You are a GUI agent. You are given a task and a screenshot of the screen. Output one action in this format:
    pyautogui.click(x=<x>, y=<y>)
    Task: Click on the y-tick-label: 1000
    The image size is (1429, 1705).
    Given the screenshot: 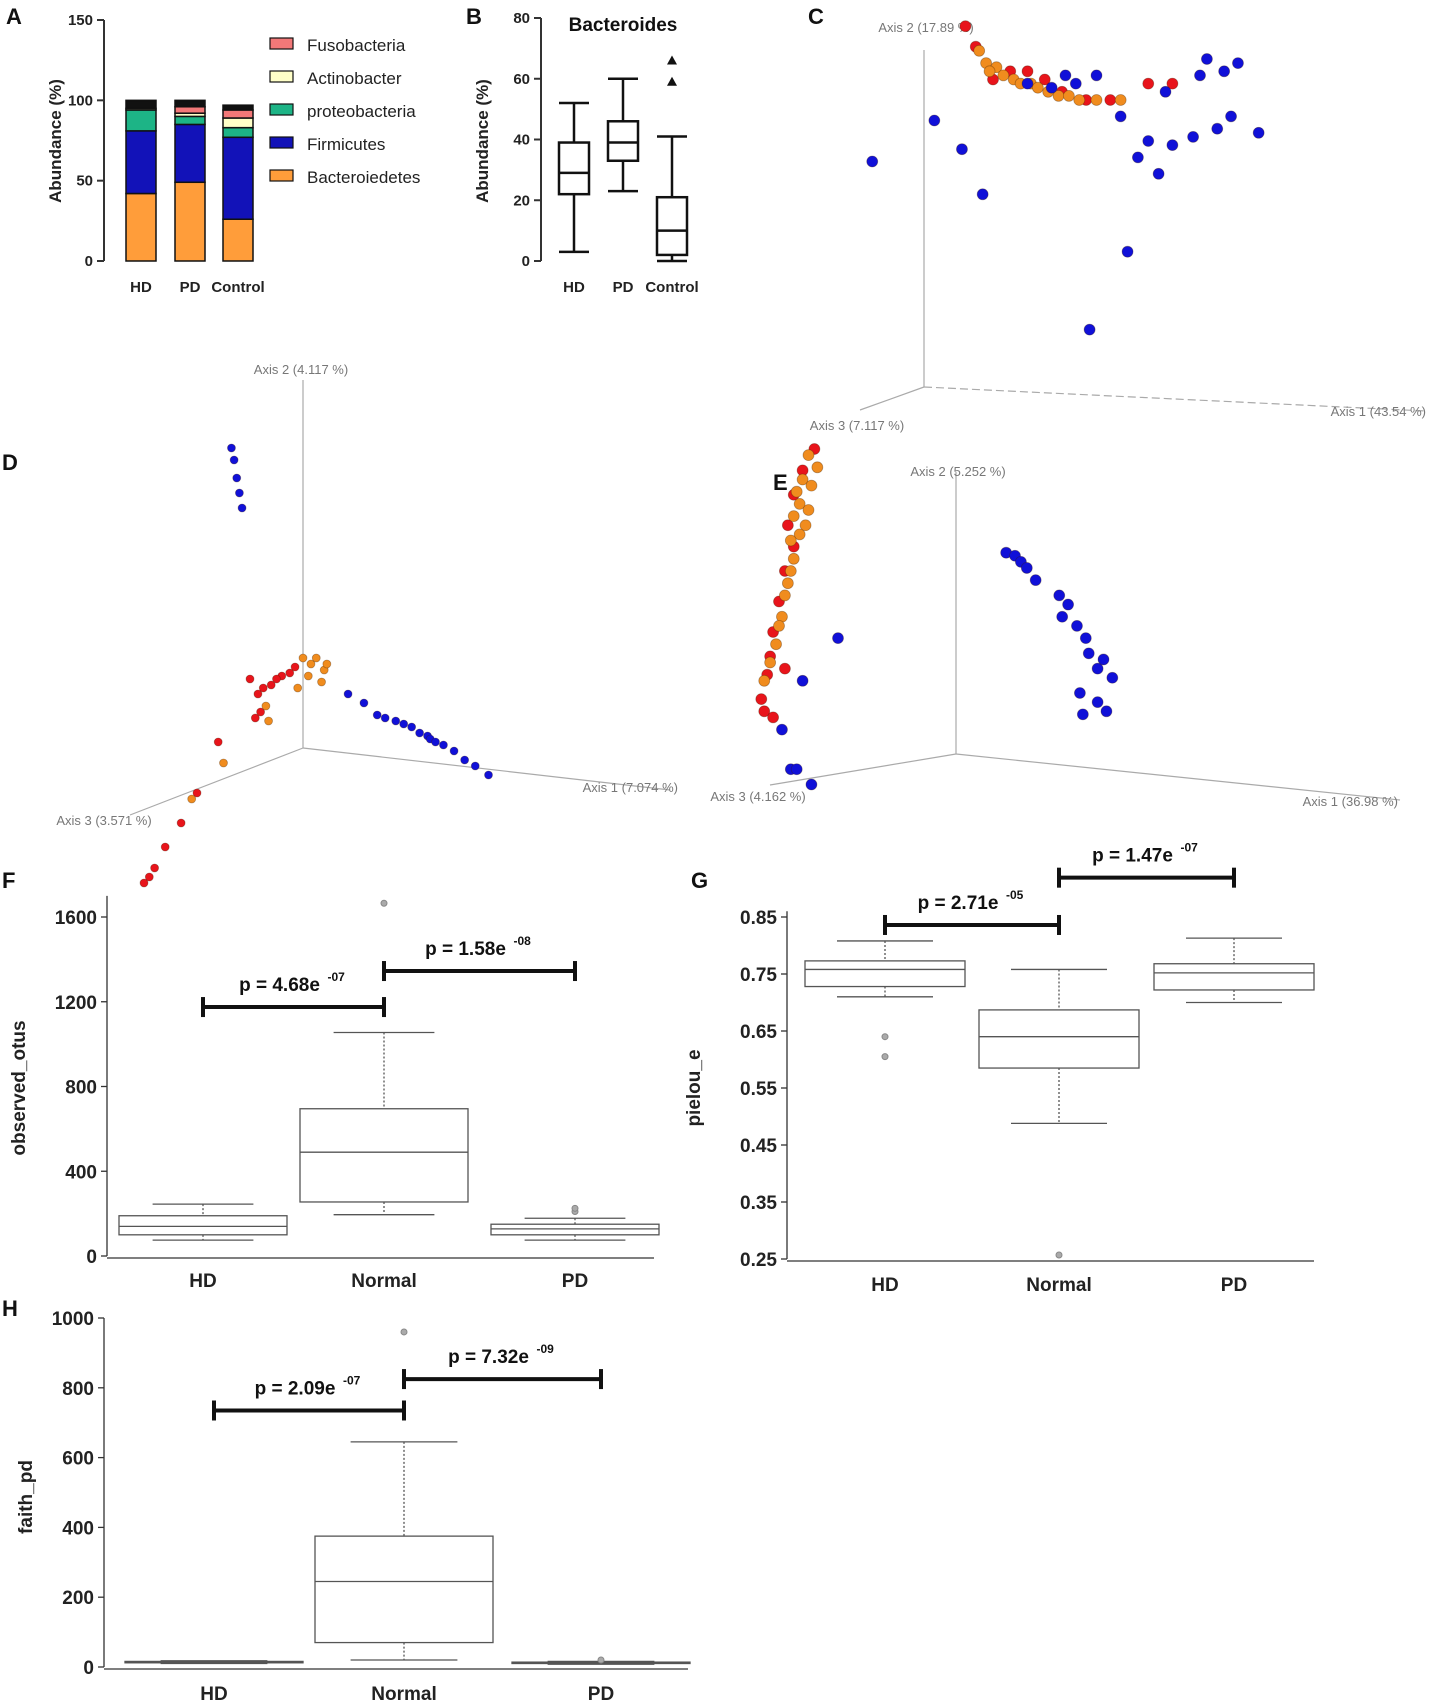 What is the action you would take?
    pyautogui.click(x=73, y=1319)
    